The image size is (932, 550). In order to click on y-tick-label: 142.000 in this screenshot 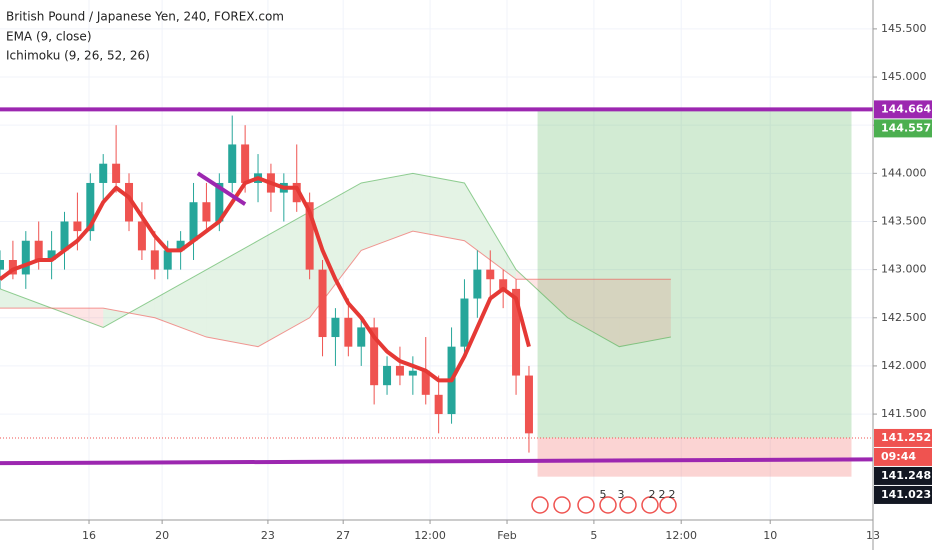, I will do `click(904, 365)`.